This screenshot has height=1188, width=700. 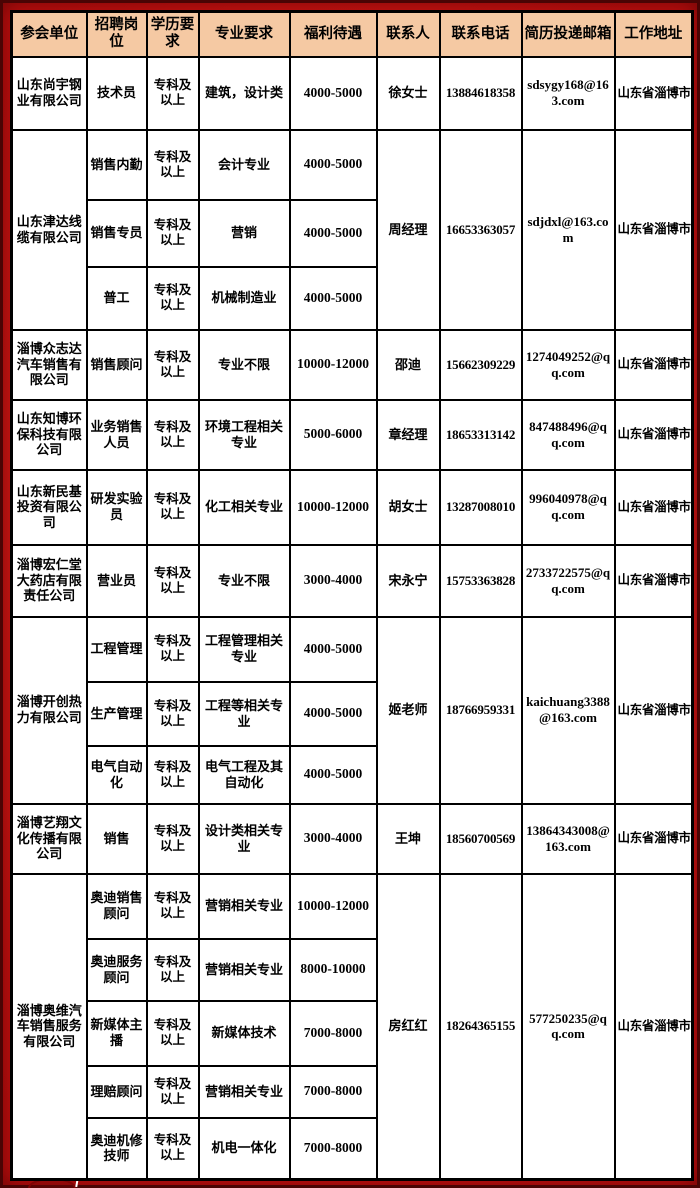 I want to click on contact-person-cell: 胡女士, so click(x=408, y=507).